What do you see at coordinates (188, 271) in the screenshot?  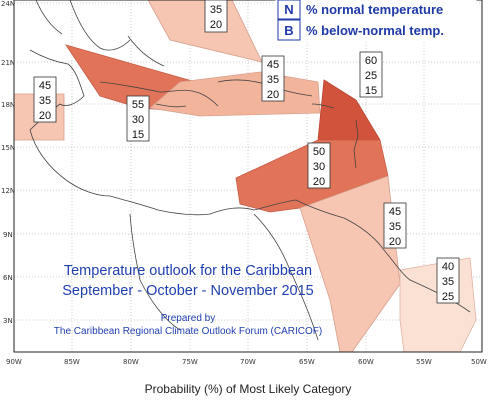 I see `map-title: Temperature outlook for the Caribbean` at bounding box center [188, 271].